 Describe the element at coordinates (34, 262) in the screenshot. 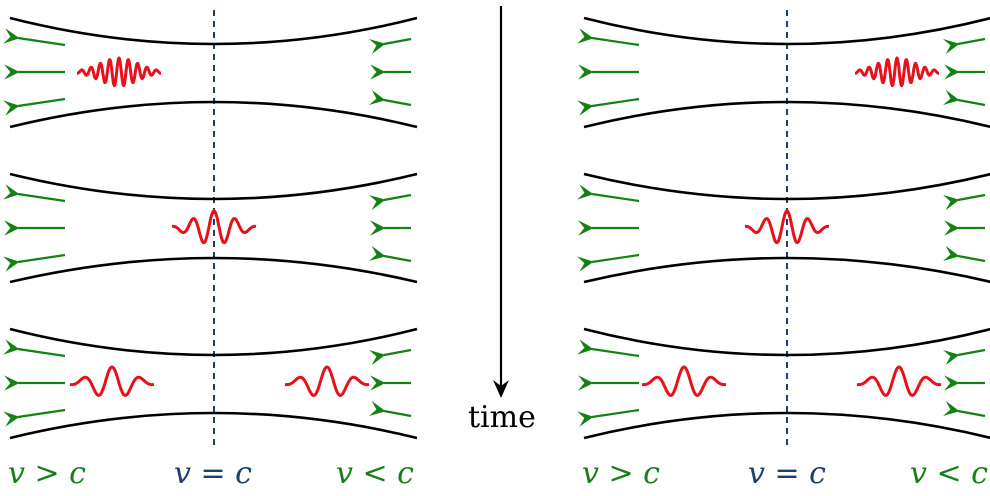

I see `left-row2-fast-arrow-bottom` at that location.